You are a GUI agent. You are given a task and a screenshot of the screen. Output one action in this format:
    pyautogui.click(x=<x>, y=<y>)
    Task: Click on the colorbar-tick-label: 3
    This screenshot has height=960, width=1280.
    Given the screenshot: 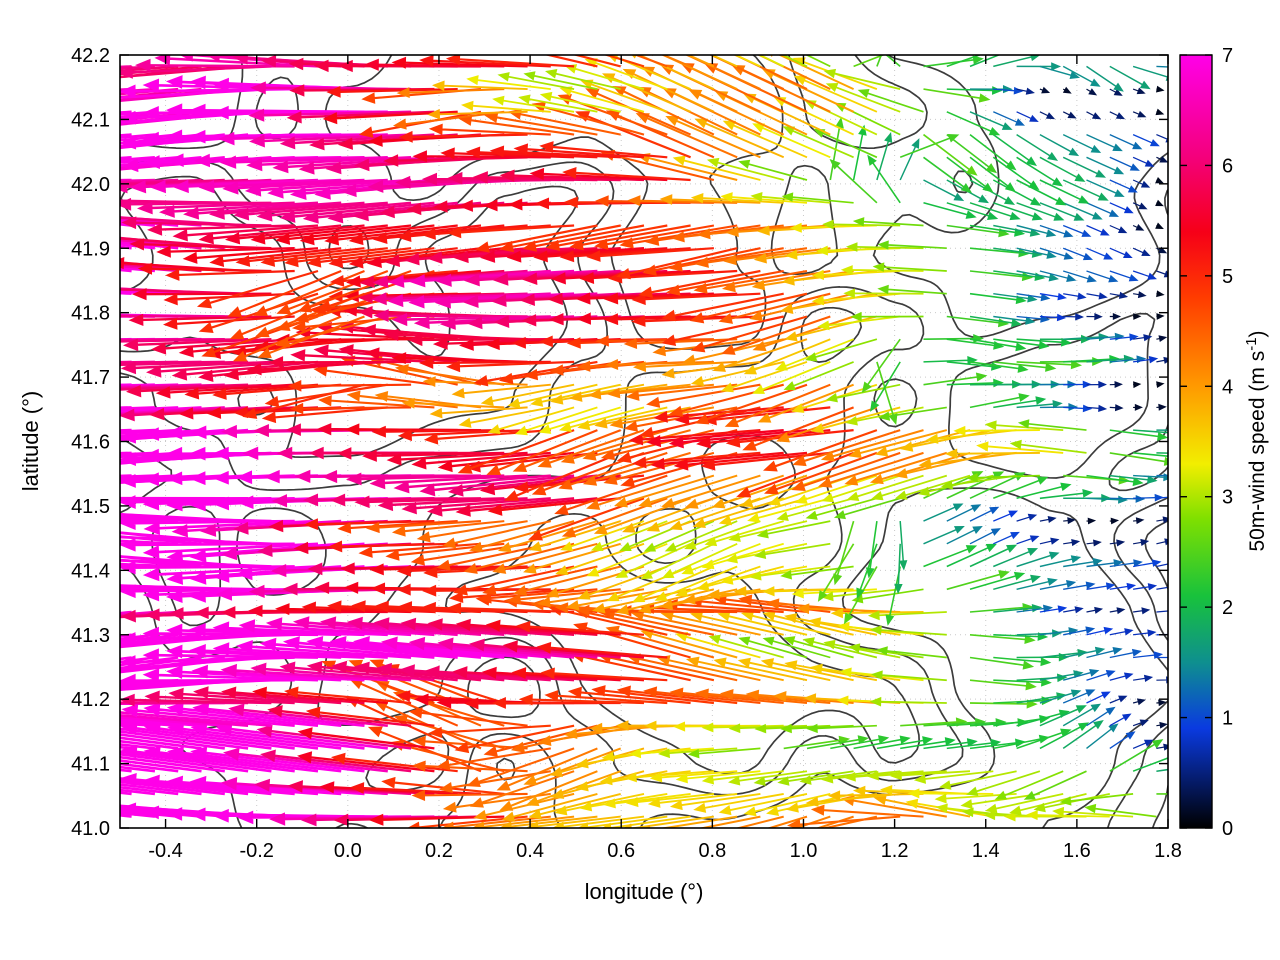 What is the action you would take?
    pyautogui.click(x=1227, y=498)
    